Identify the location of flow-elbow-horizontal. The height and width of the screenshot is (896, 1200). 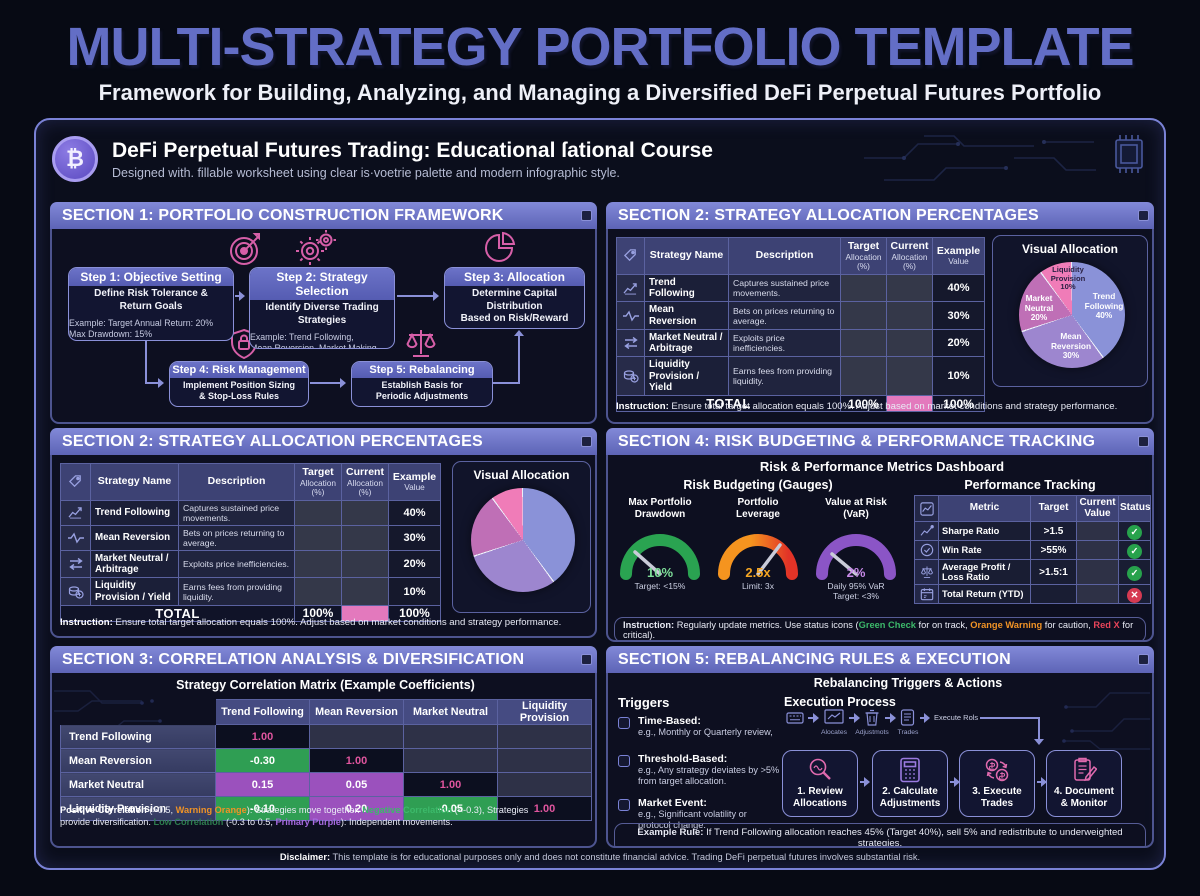
(1010, 718).